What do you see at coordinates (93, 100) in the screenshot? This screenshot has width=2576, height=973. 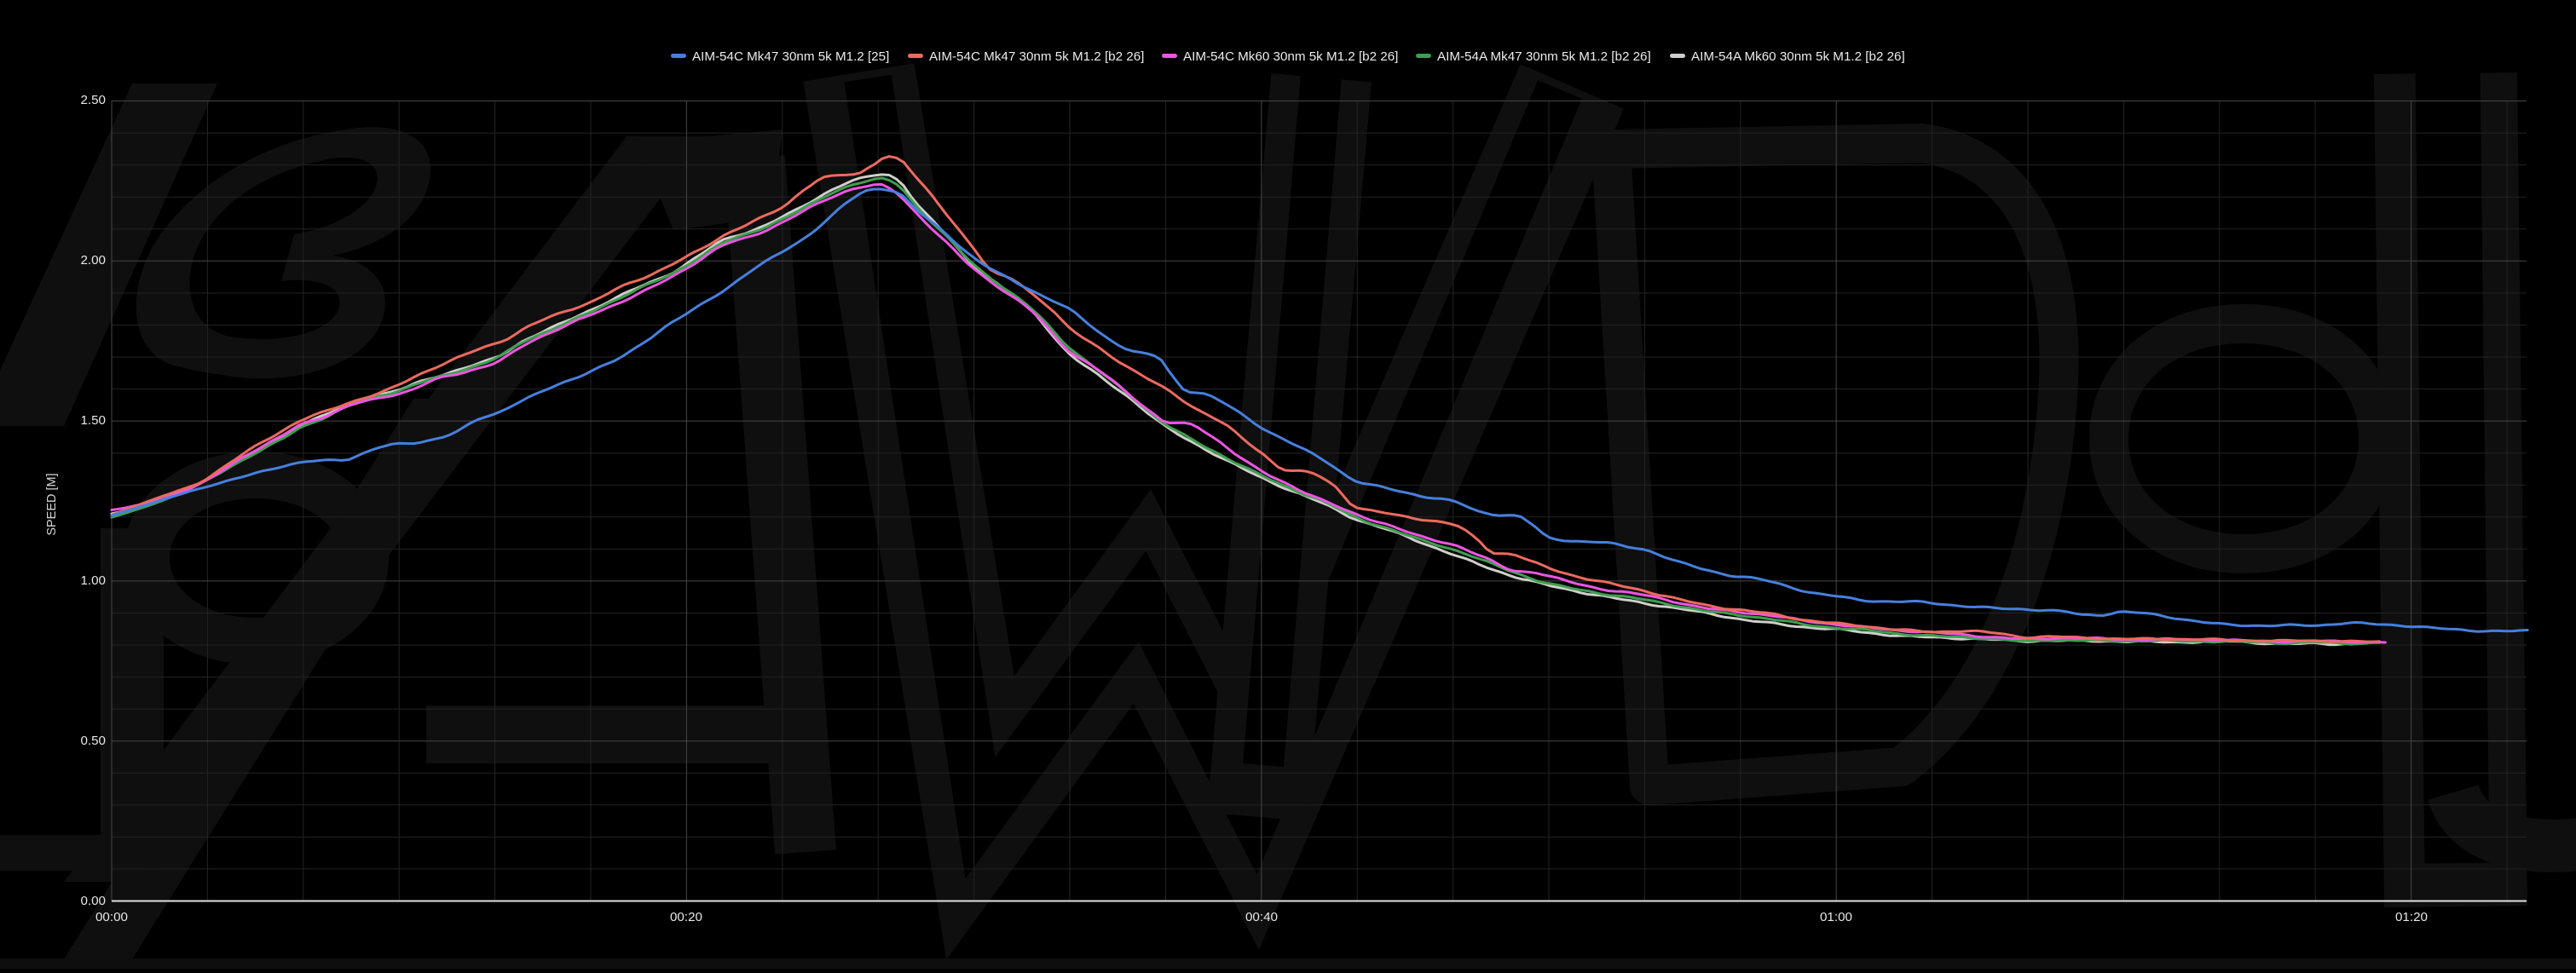 I see `svg-text: 2.50` at bounding box center [93, 100].